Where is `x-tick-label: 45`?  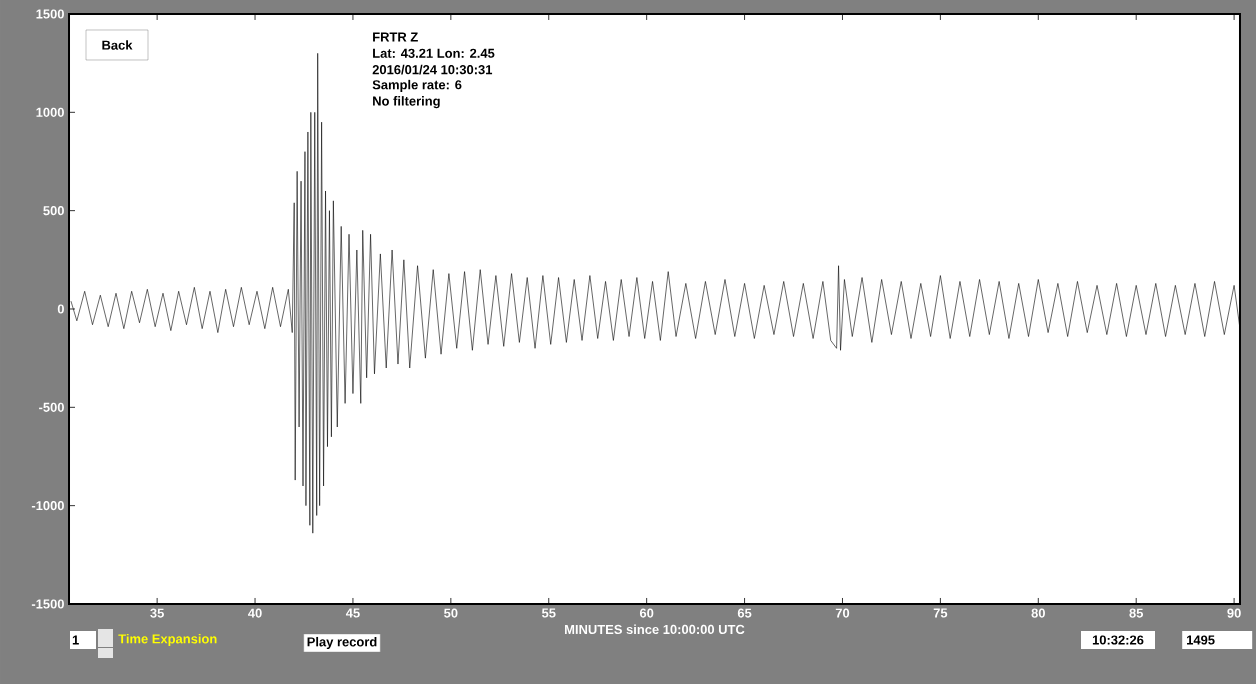 x-tick-label: 45 is located at coordinates (352, 613).